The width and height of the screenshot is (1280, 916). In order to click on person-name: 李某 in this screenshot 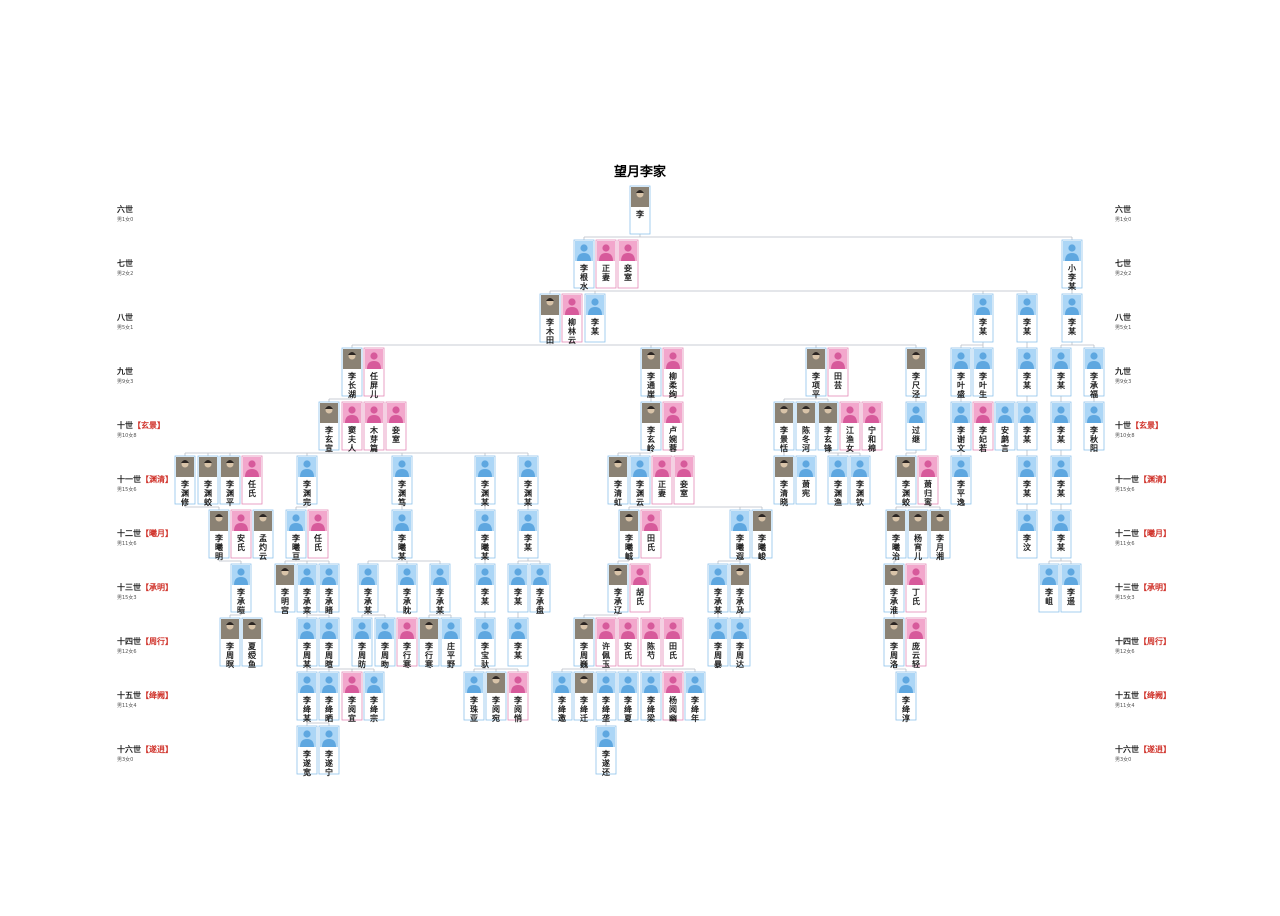, I will do `click(595, 326)`.